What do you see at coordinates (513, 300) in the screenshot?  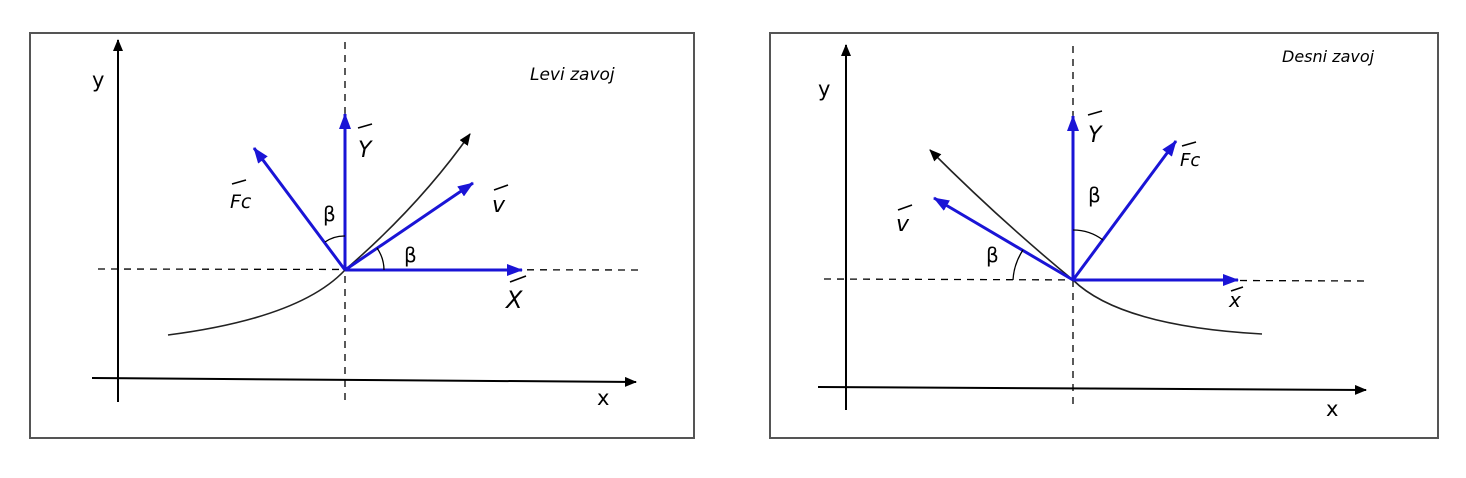 I see `left-vec-x-label: X` at bounding box center [513, 300].